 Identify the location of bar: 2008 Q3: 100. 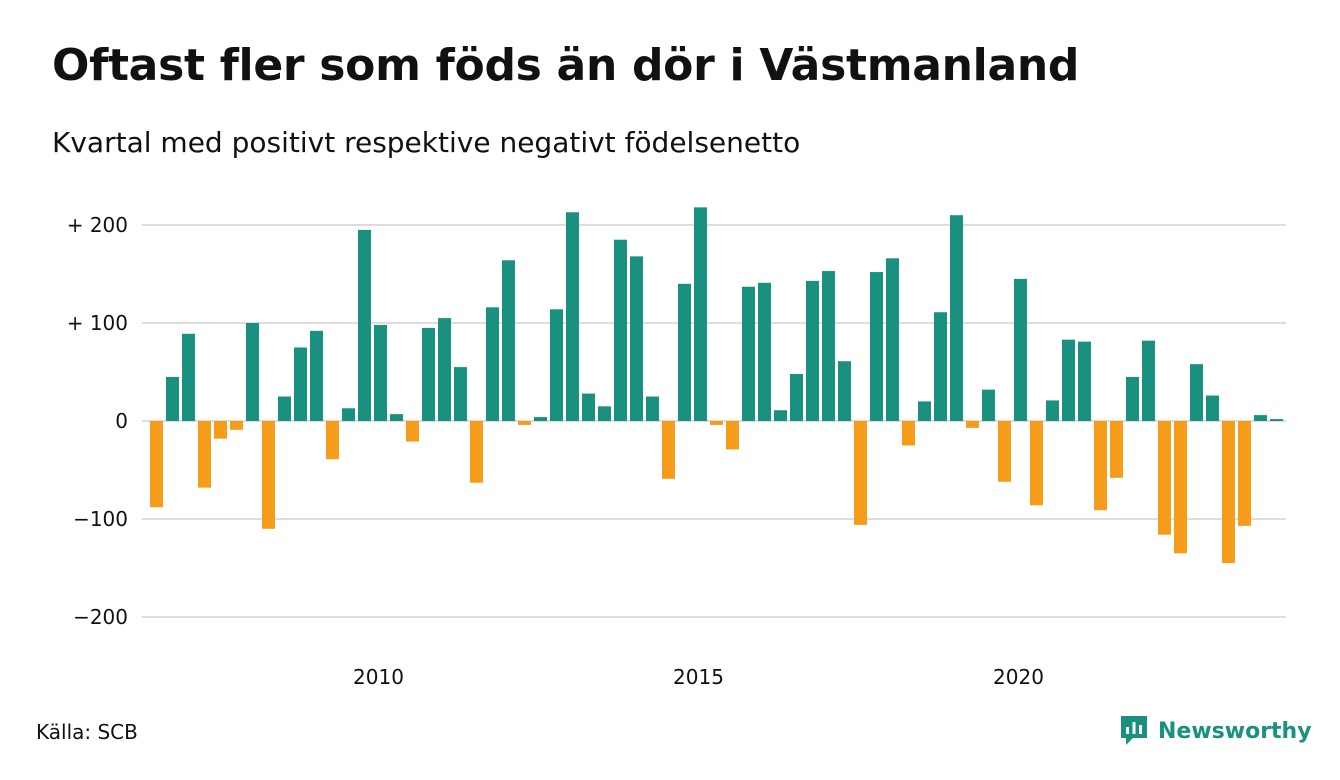
(252, 372).